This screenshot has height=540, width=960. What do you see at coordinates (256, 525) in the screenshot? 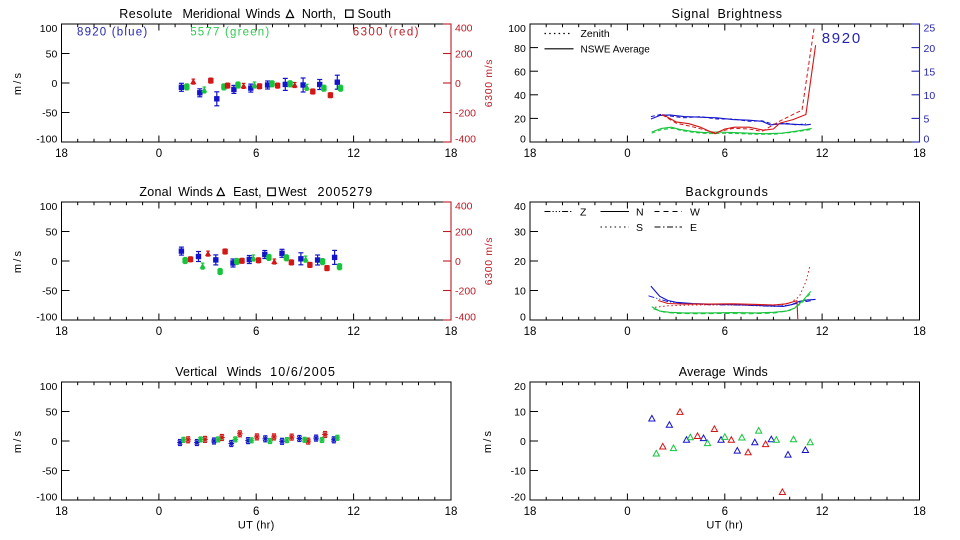
I see `svg-text: UT (hr)` at bounding box center [256, 525].